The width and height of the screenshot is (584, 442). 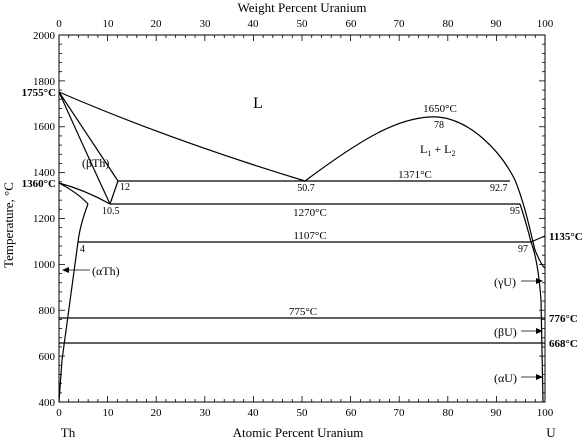 I want to click on region-liquid: L, so click(x=258, y=103).